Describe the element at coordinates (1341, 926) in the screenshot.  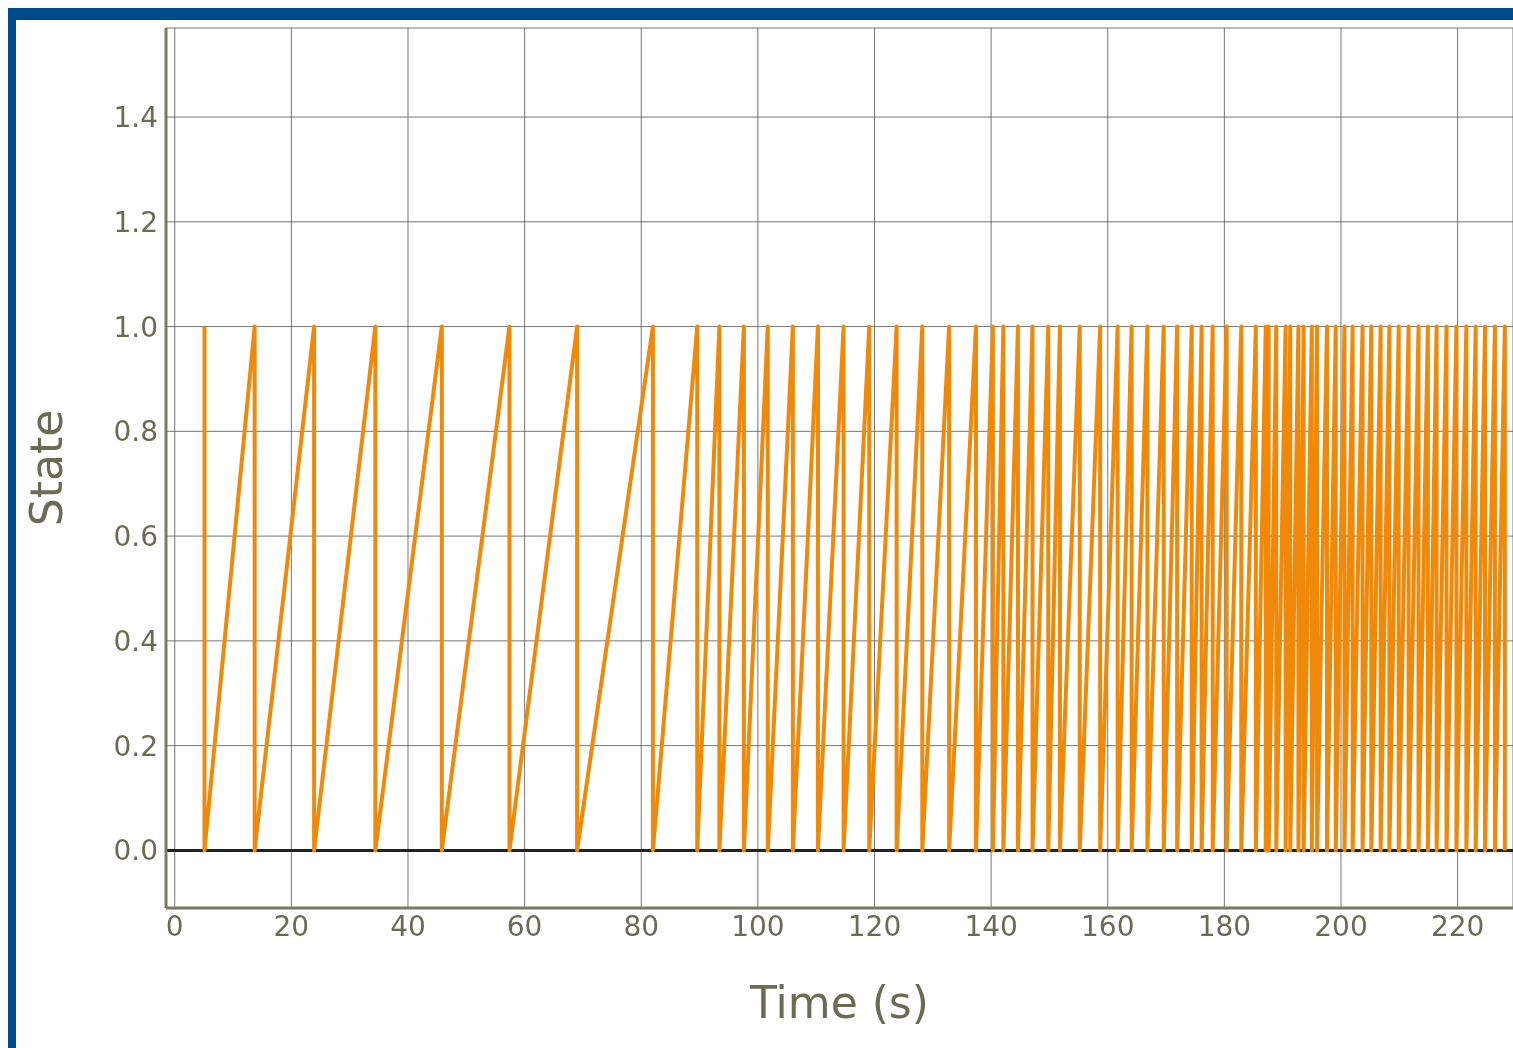
I see `x-tick-label: 200` at that location.